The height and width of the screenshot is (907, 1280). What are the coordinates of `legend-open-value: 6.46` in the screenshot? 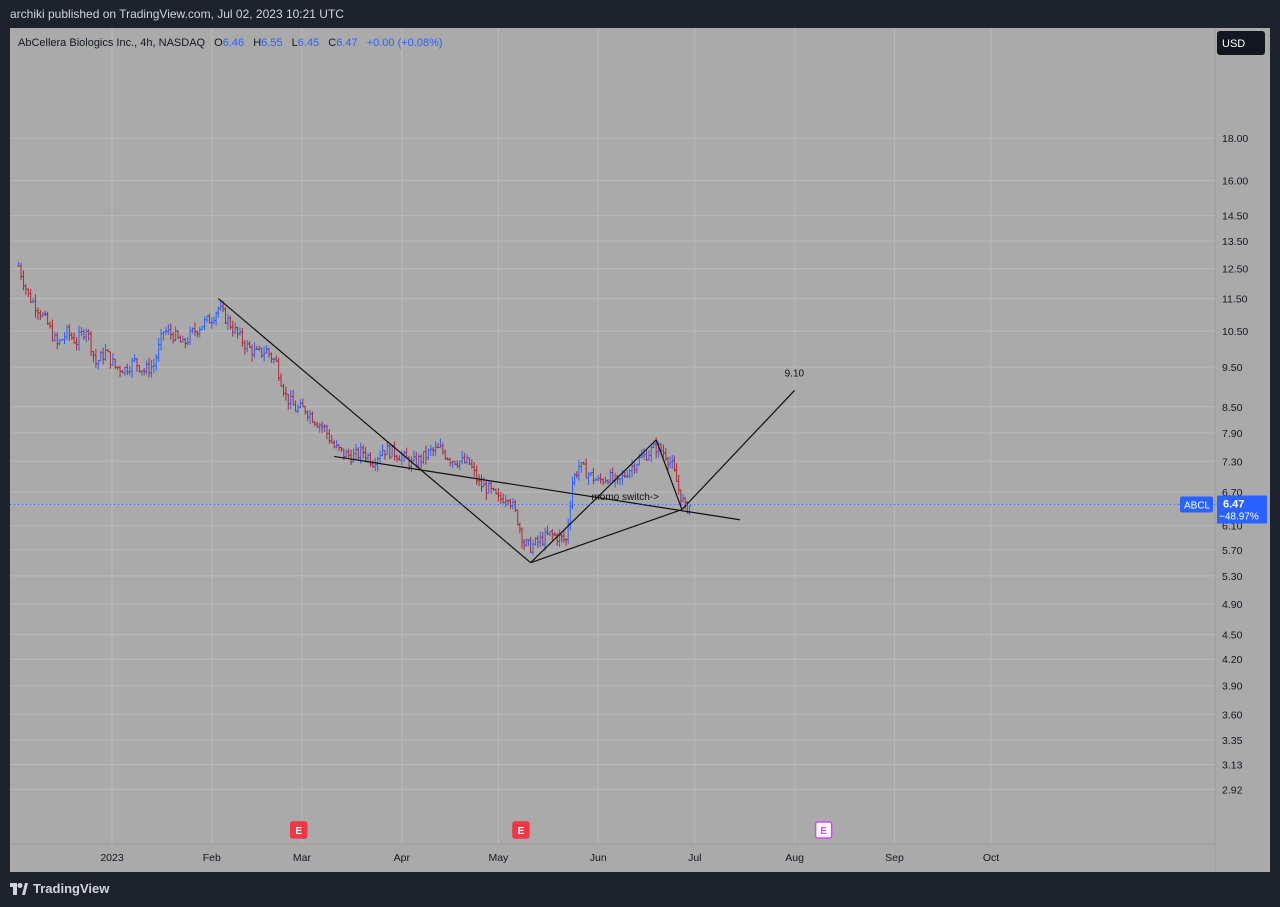 It's located at (233, 43).